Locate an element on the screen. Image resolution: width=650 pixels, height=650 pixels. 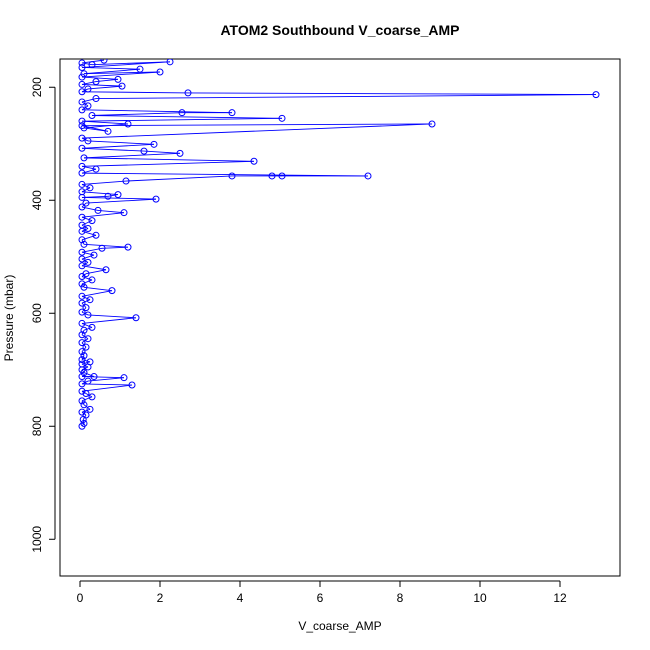
x-tick-label: 12 is located at coordinates (560, 598).